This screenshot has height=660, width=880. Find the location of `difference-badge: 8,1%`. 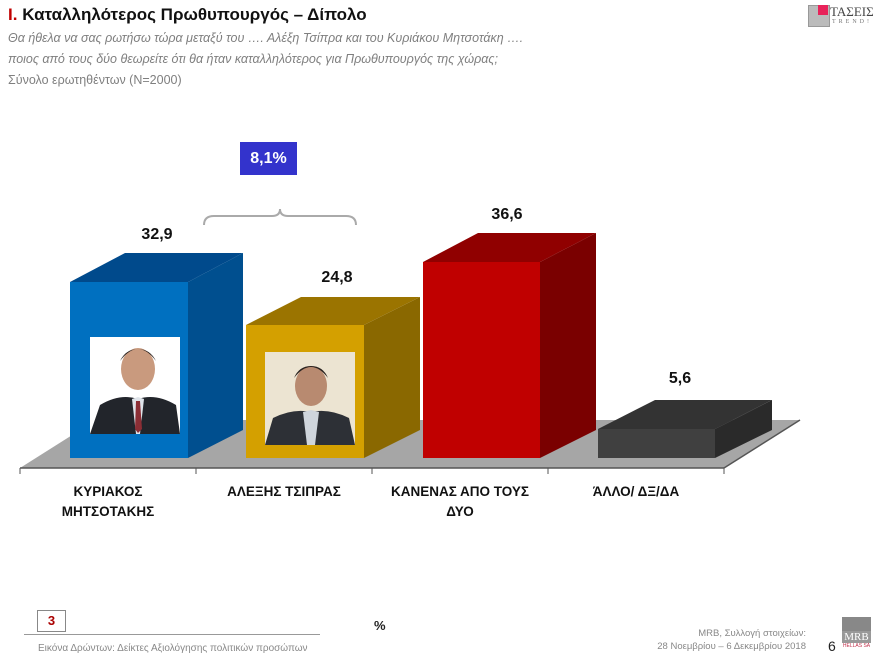

difference-badge: 8,1% is located at coordinates (268, 158).